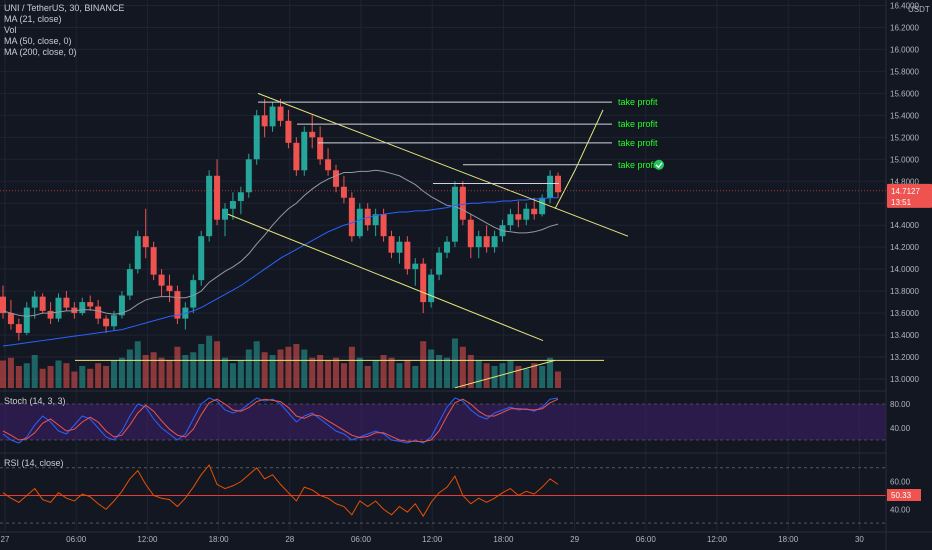  I want to click on rsi-last-tag, so click(904, 494).